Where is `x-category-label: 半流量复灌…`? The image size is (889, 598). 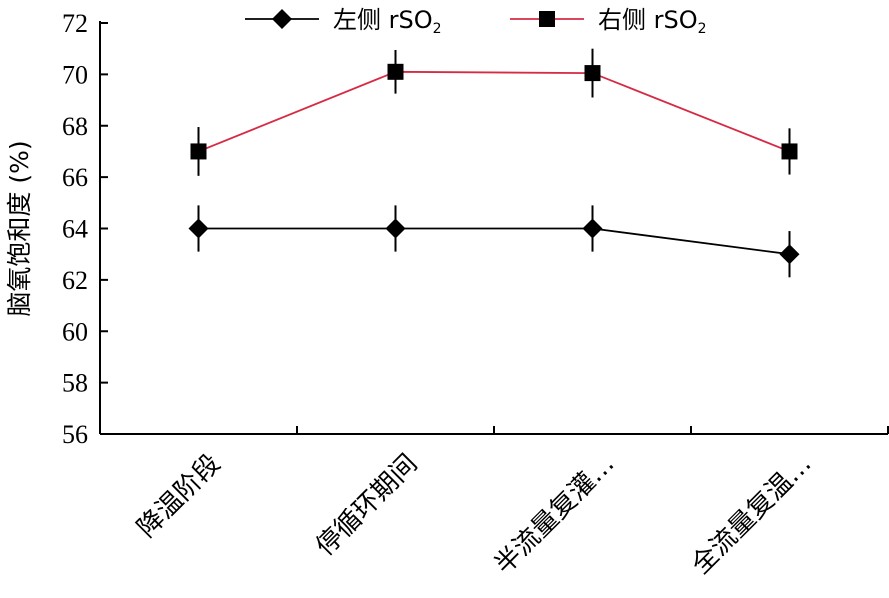
x-category-label: 半流量复灌… is located at coordinates (555, 515).